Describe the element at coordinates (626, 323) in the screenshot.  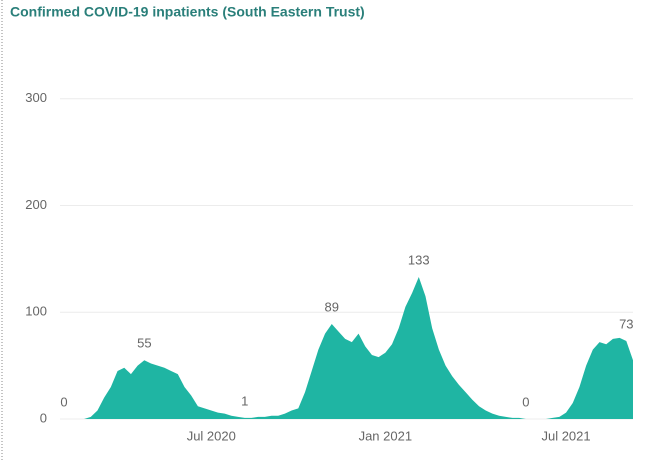
I see `data-label: 73` at that location.